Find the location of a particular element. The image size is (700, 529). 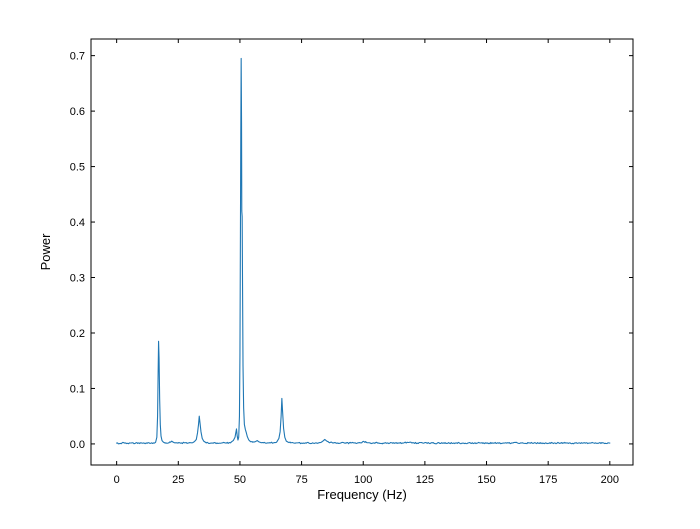

x-tick-label: 25 is located at coordinates (178, 480).